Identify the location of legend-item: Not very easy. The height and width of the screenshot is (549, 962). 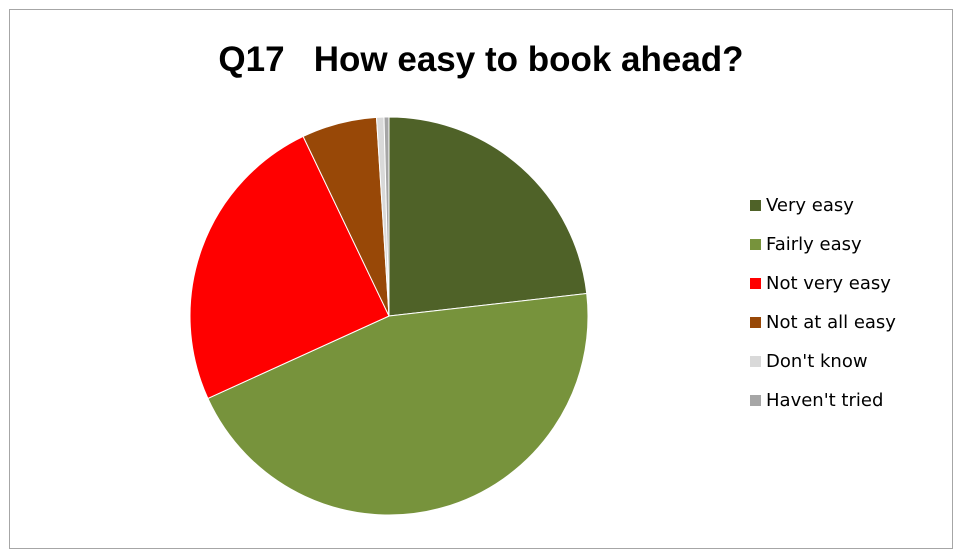
(823, 283).